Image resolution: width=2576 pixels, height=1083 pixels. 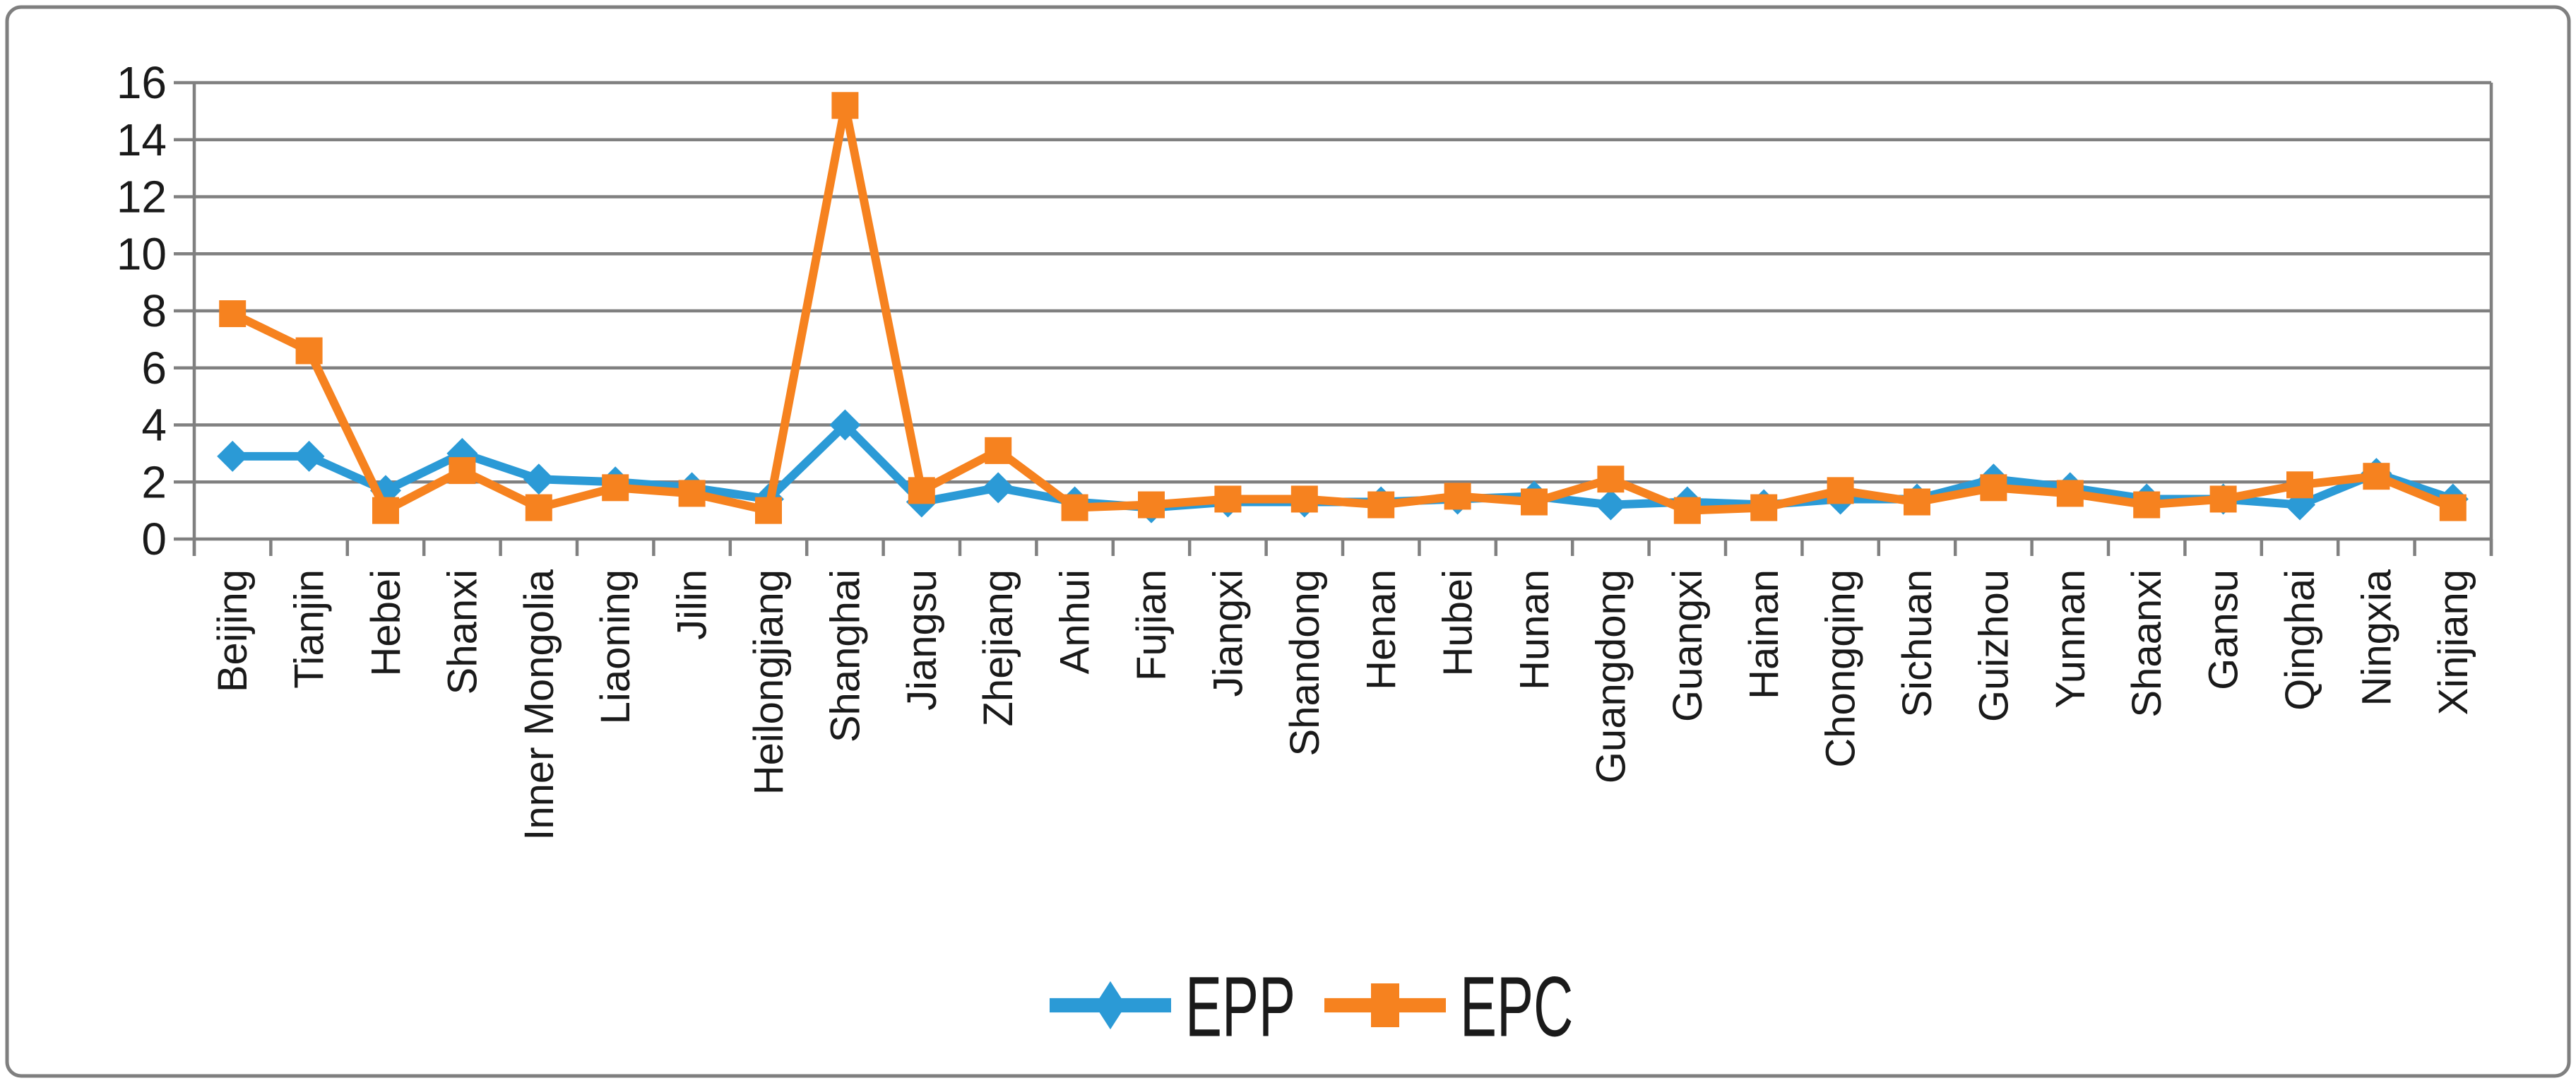 What do you see at coordinates (142, 139) in the screenshot?
I see `y-tick-label: 14` at bounding box center [142, 139].